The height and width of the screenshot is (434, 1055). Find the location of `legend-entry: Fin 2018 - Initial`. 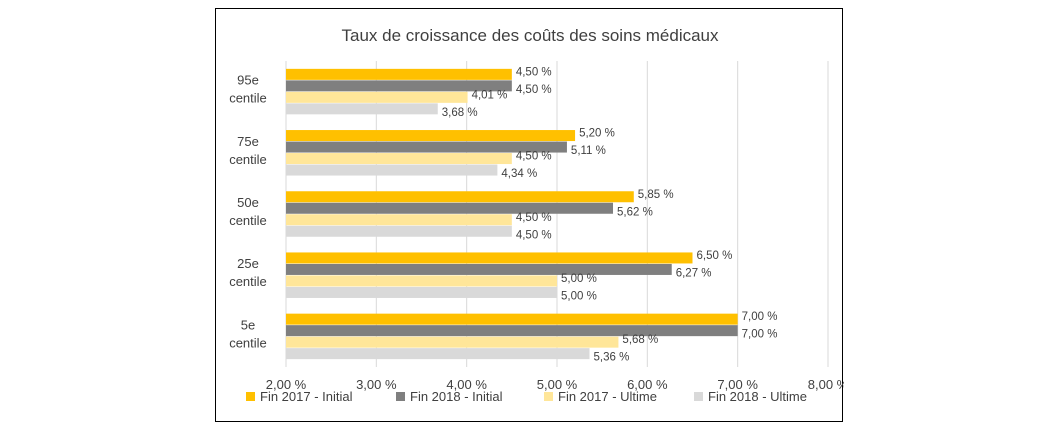

legend-entry: Fin 2018 - Initial is located at coordinates (456, 396).